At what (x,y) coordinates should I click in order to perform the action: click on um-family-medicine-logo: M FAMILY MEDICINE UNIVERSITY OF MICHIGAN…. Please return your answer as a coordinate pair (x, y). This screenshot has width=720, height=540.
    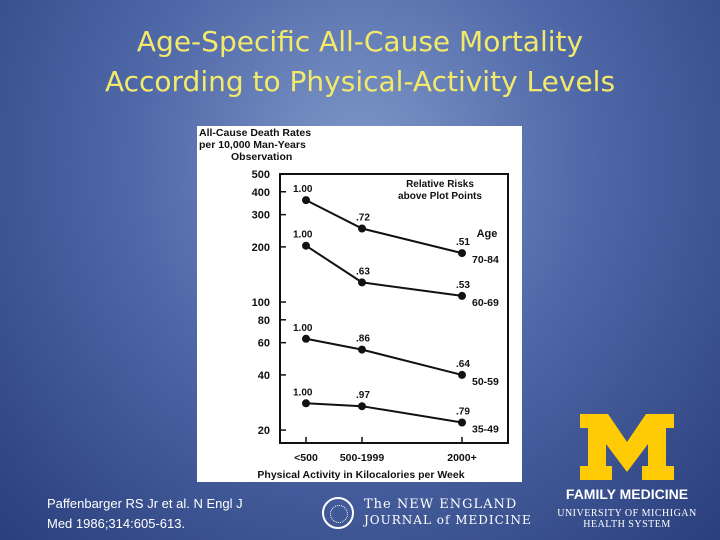
    Looking at the image, I should click on (627, 473).